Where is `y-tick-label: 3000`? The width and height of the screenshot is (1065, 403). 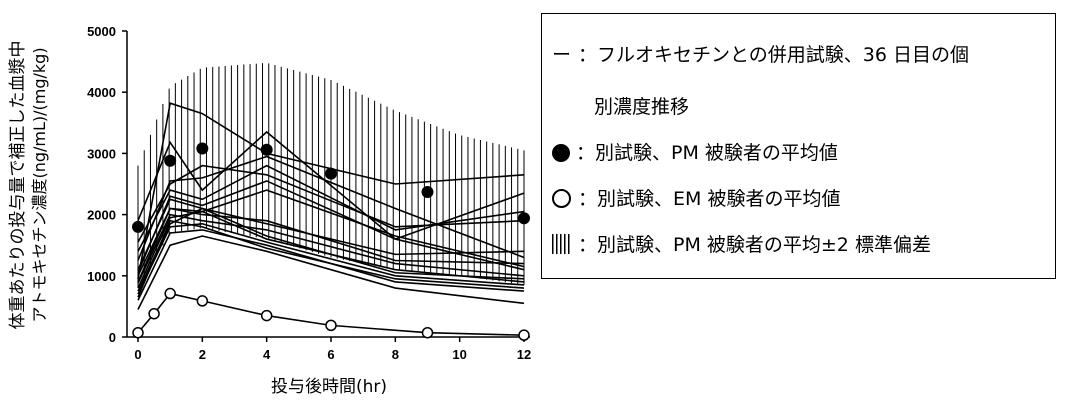 y-tick-label: 3000 is located at coordinates (101, 153).